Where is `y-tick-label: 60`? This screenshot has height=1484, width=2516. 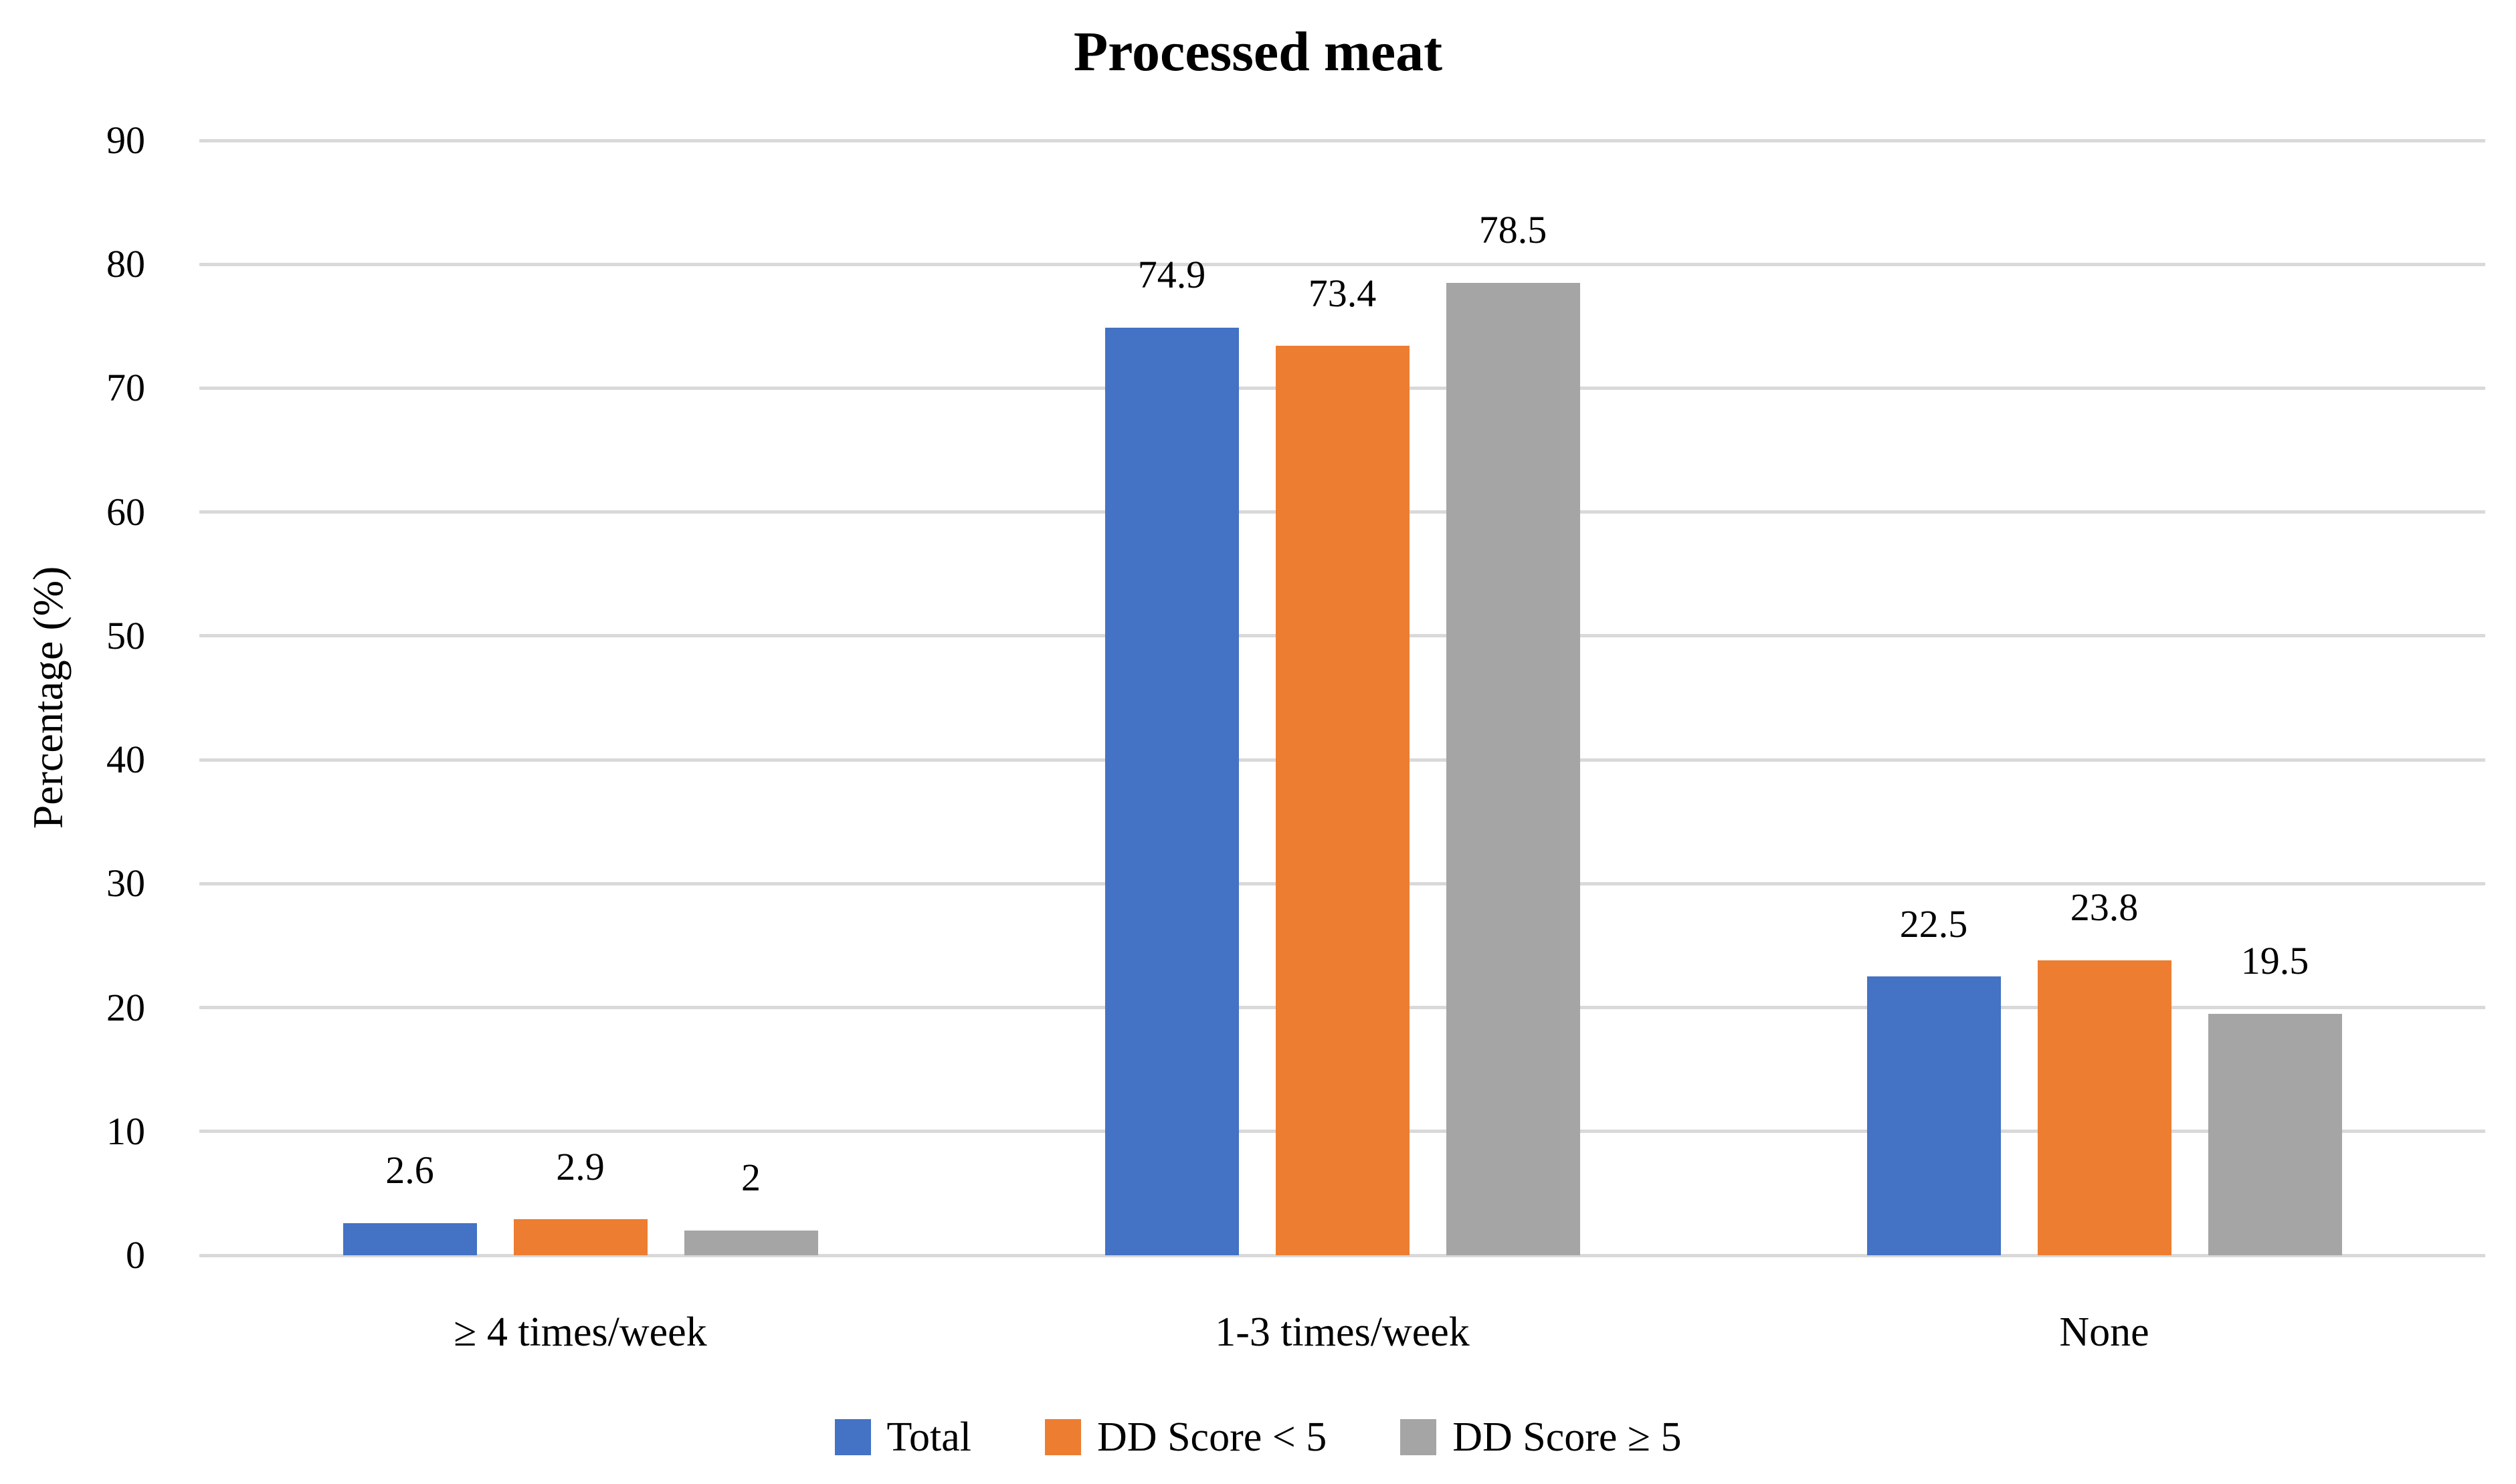
y-tick-label: 60 is located at coordinates (126, 512).